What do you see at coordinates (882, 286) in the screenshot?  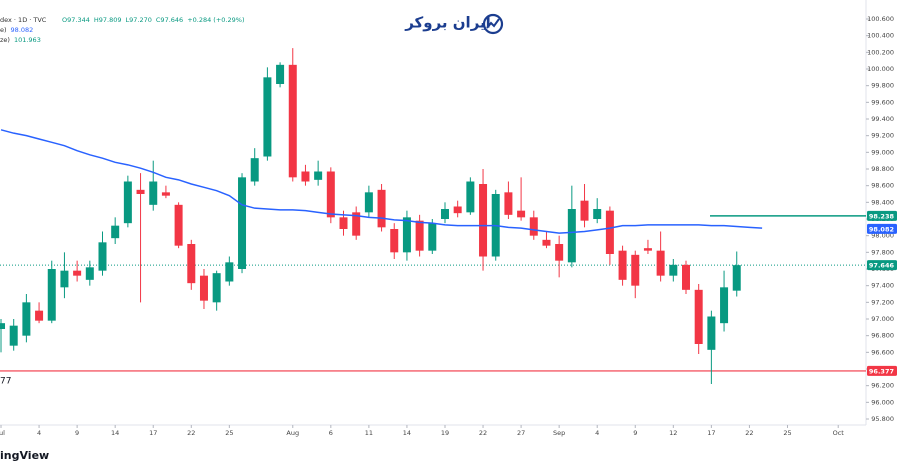 I see `y-tick-label: 97.400` at bounding box center [882, 286].